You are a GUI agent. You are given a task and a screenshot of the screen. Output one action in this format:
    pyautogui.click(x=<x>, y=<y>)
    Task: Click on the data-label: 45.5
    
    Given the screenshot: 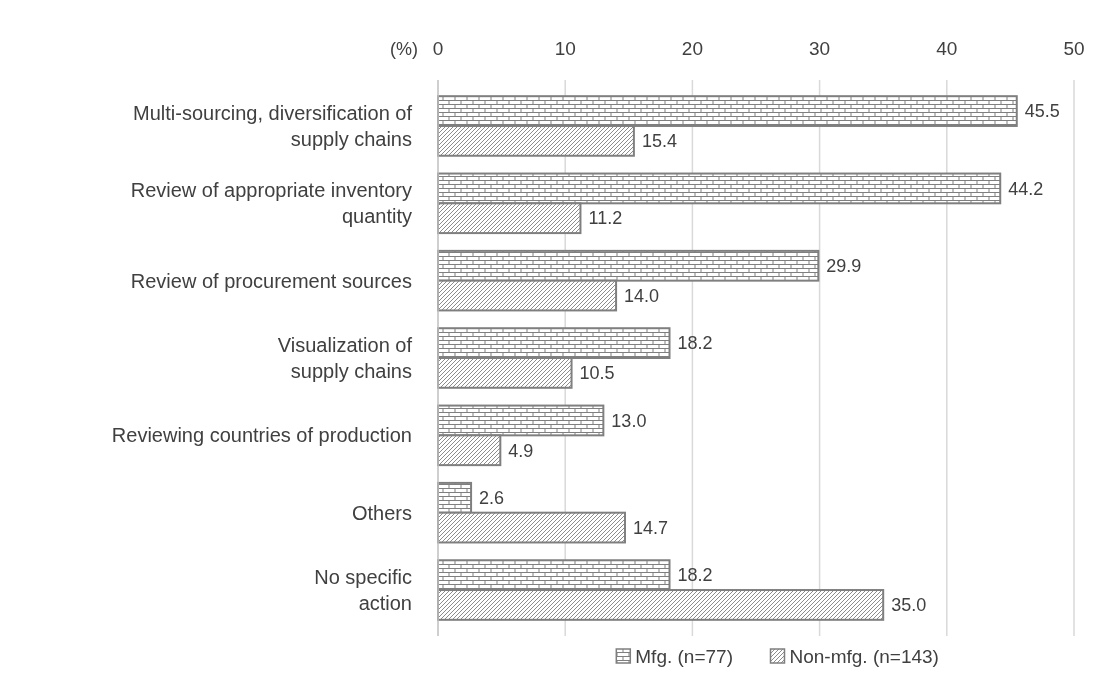 What is the action you would take?
    pyautogui.click(x=1042, y=111)
    